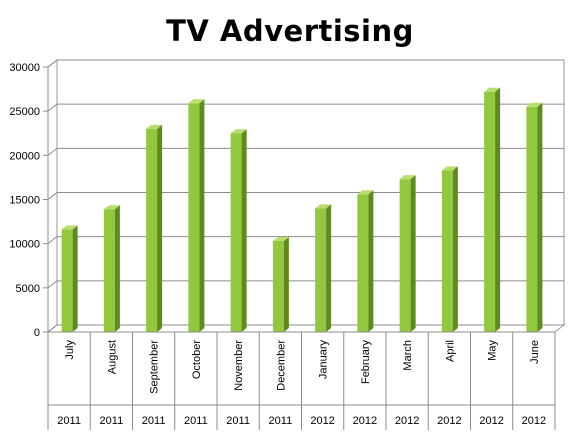  Describe the element at coordinates (493, 350) in the screenshot. I see `x-tick-label: May` at that location.